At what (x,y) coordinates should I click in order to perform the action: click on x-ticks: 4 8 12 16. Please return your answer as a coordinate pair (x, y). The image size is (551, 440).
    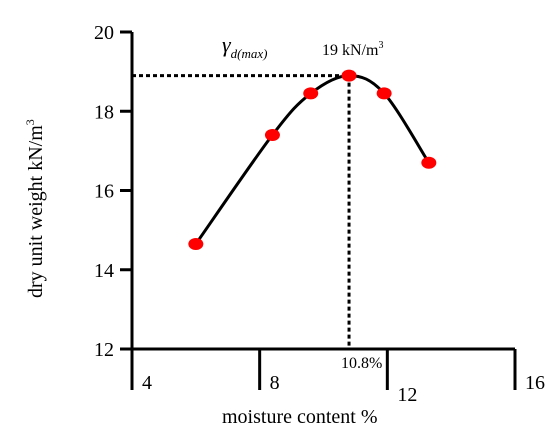
    Looking at the image, I should click on (337, 377).